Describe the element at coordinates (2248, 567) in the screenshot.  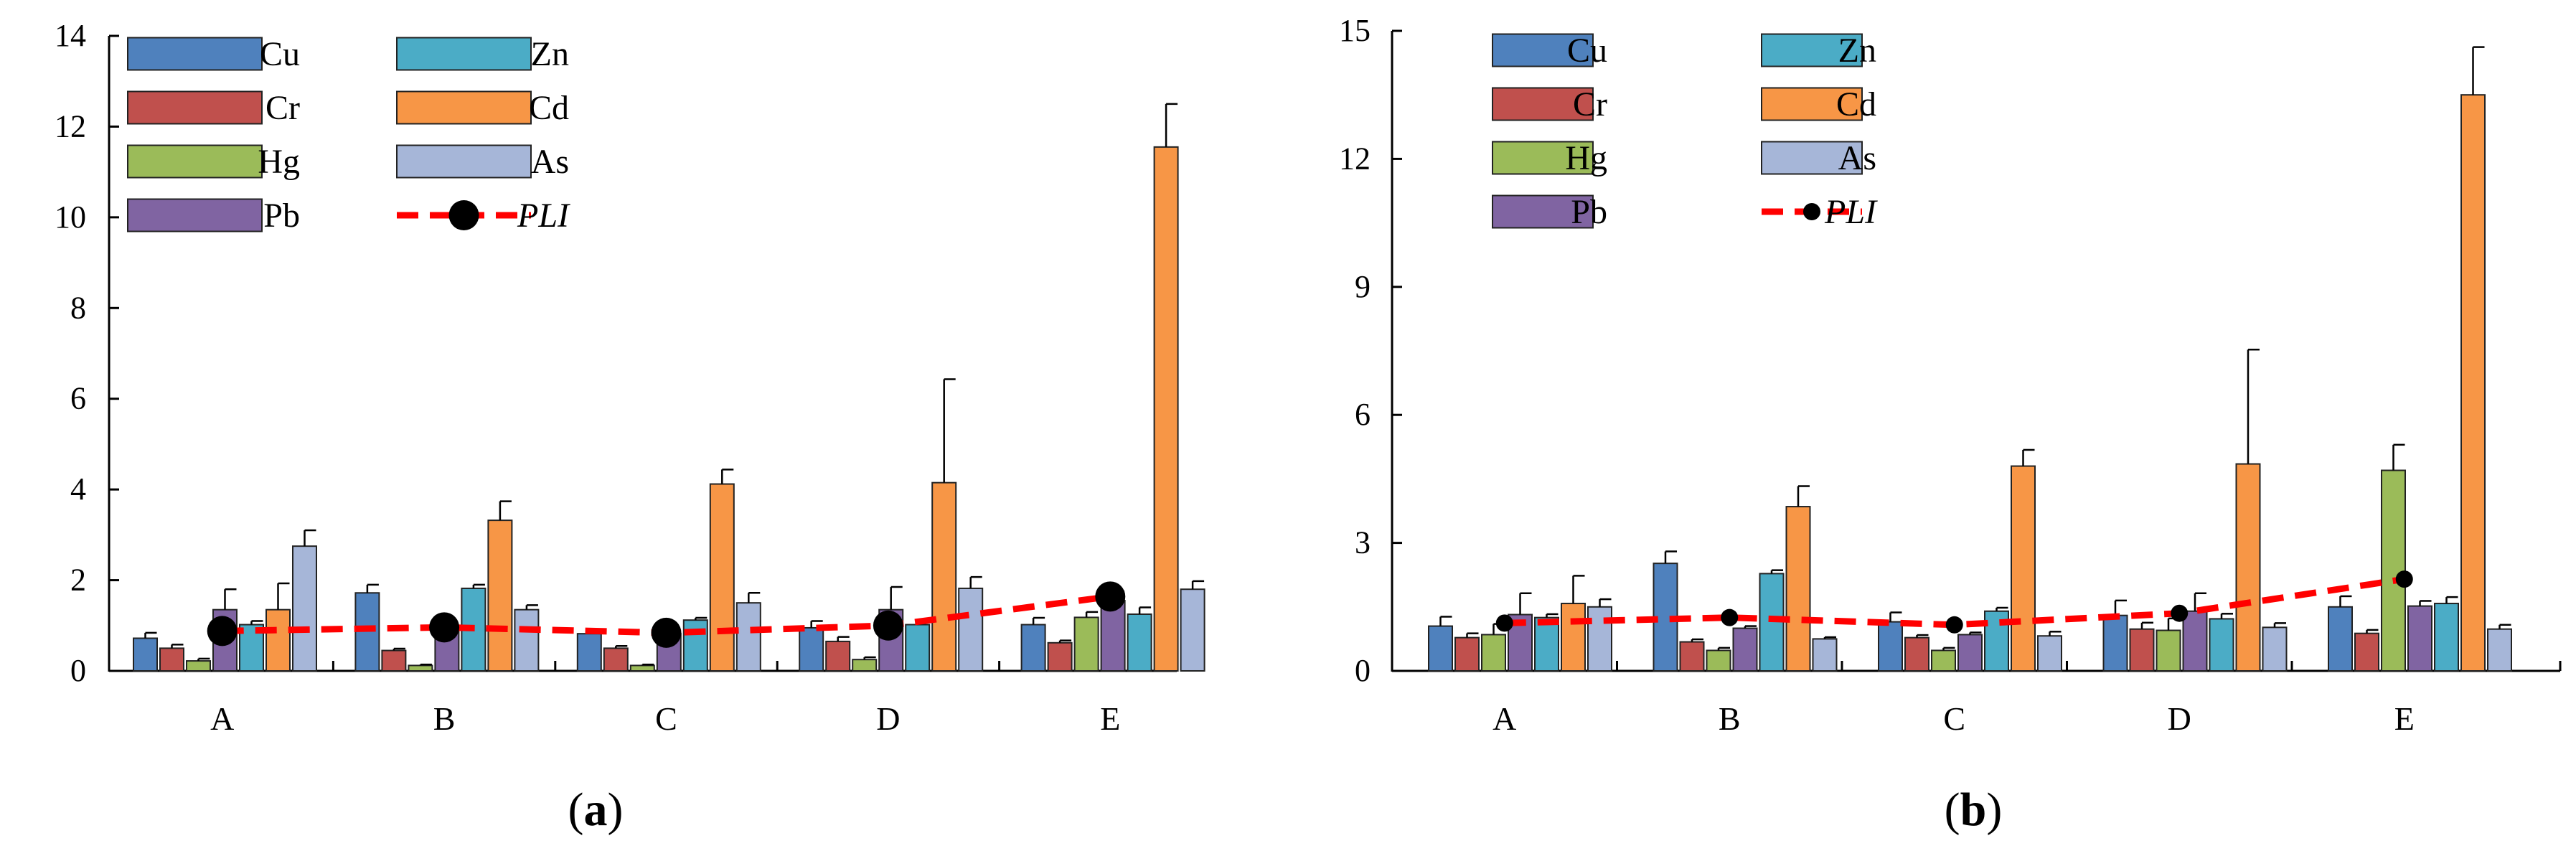
I see `bar-cd-d` at that location.